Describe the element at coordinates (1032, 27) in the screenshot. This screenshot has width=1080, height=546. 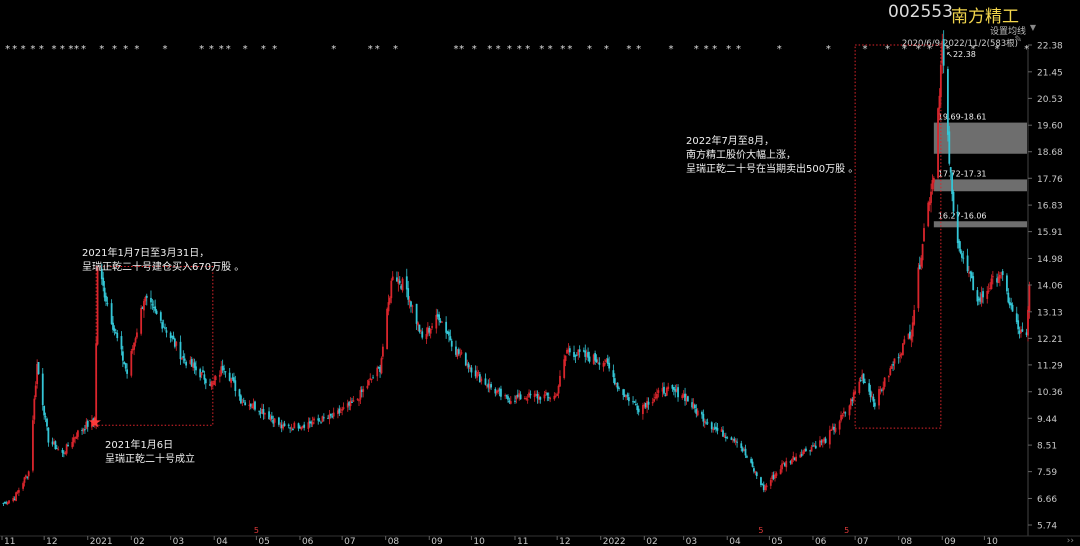
I see `chevron-down-icon: ▼` at that location.